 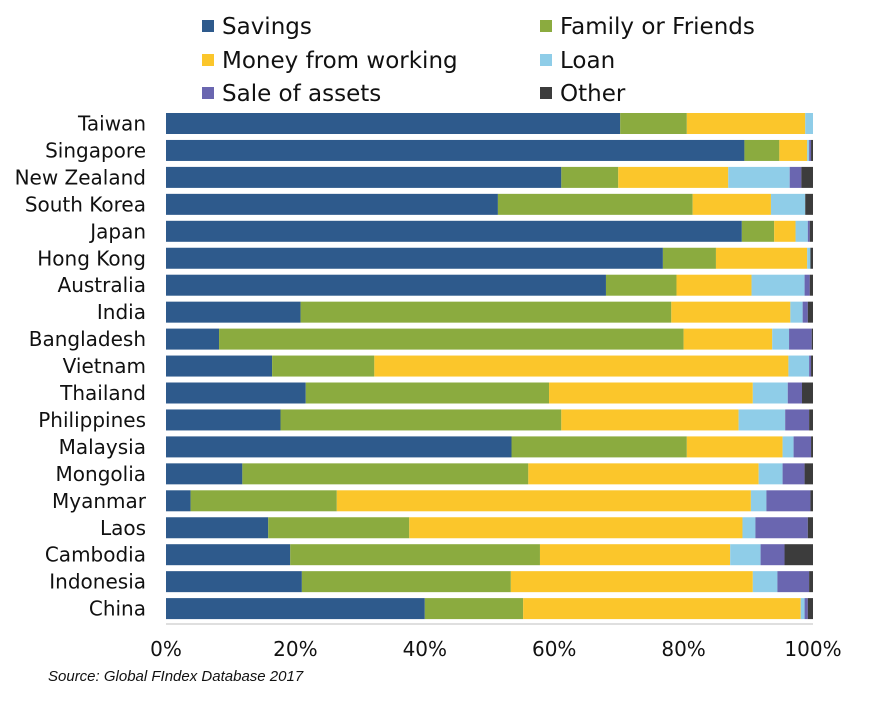 I want to click on category-label-singapore: Singapore, so click(x=95, y=150).